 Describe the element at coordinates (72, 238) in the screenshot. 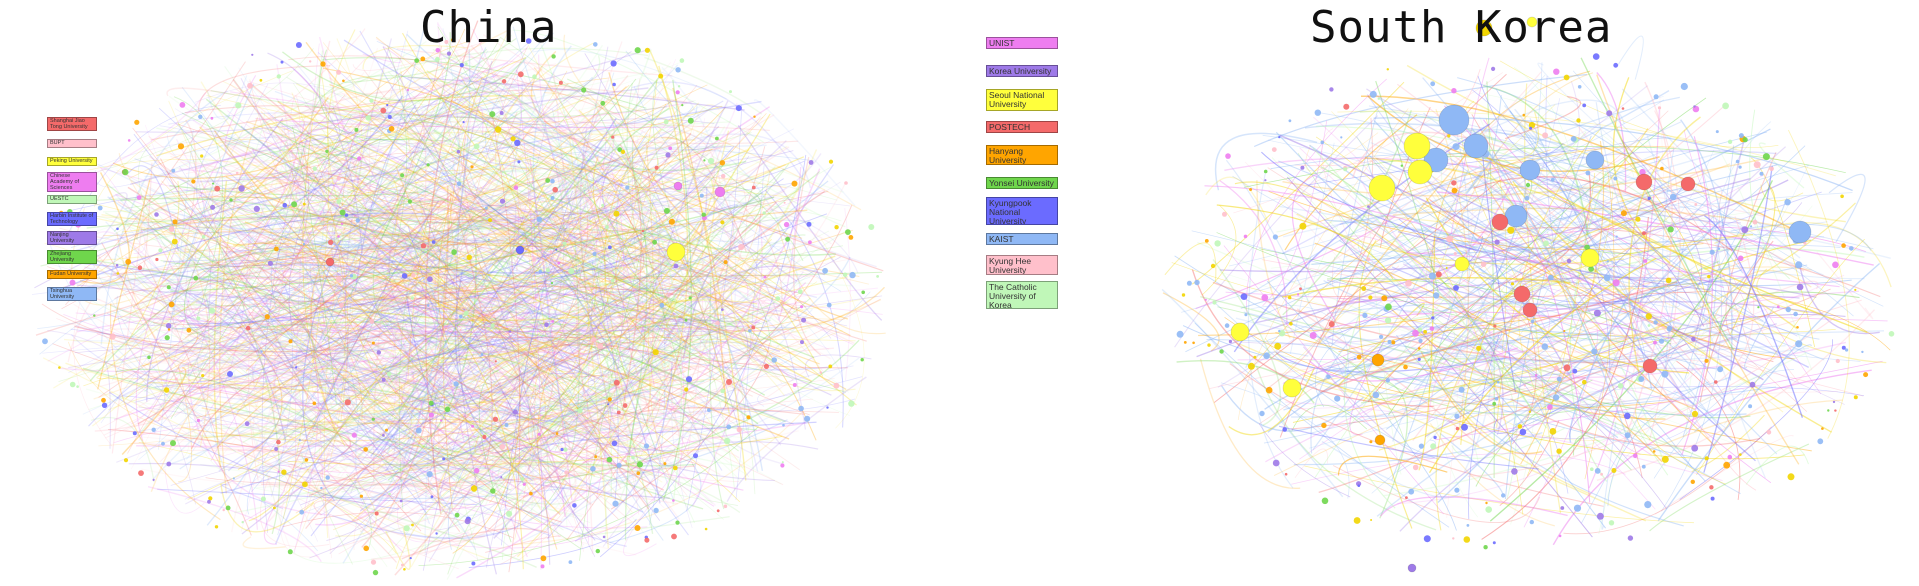

I see `china-legend-item: Nanjing University` at that location.